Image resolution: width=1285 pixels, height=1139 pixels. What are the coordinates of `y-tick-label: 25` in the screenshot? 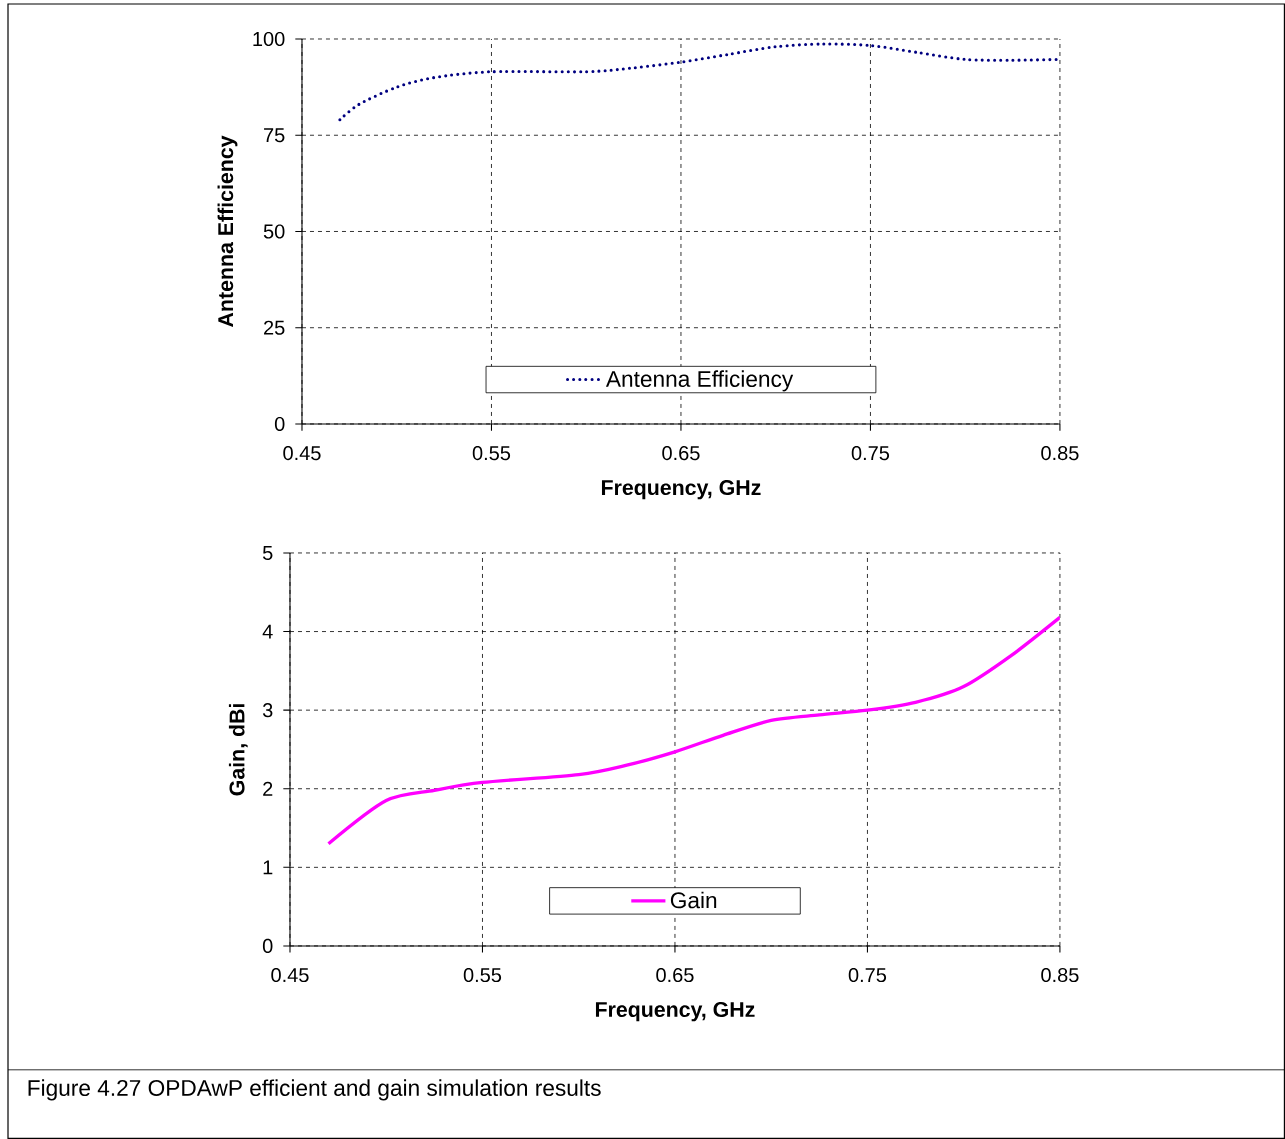 It's located at (274, 327).